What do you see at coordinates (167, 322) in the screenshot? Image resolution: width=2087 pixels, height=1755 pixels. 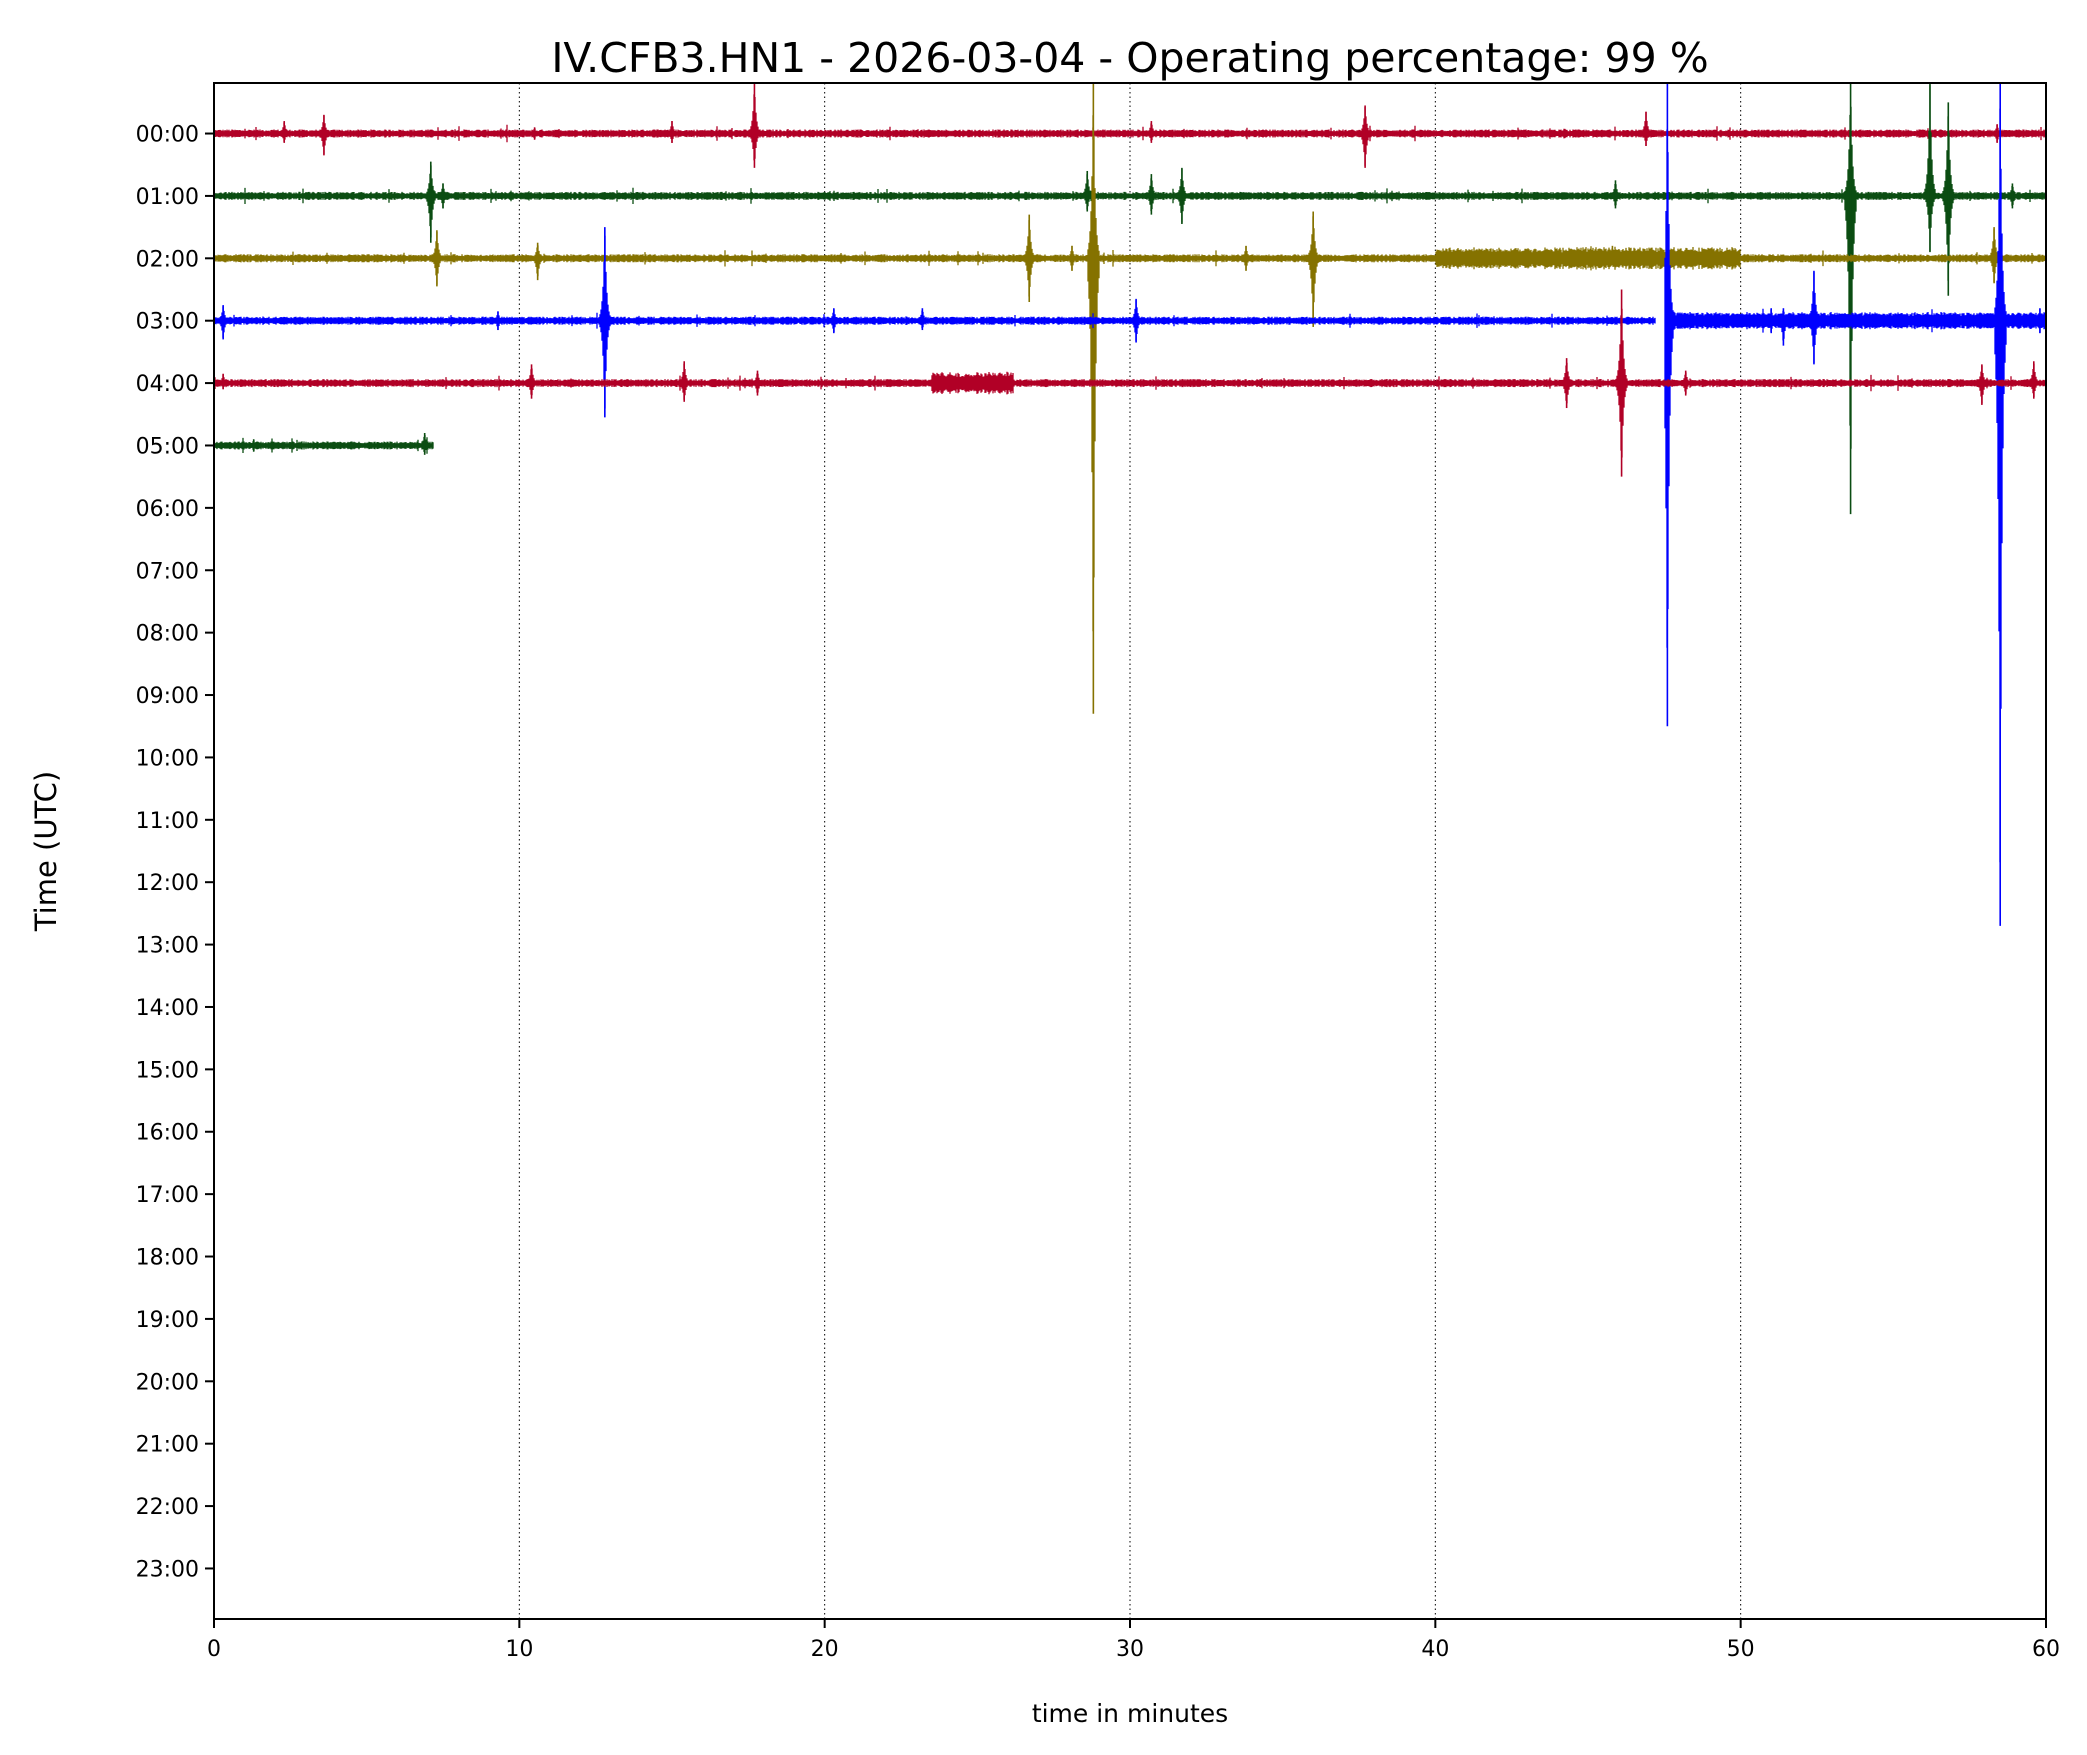 I see `y-tick-label: 03:00` at bounding box center [167, 322].